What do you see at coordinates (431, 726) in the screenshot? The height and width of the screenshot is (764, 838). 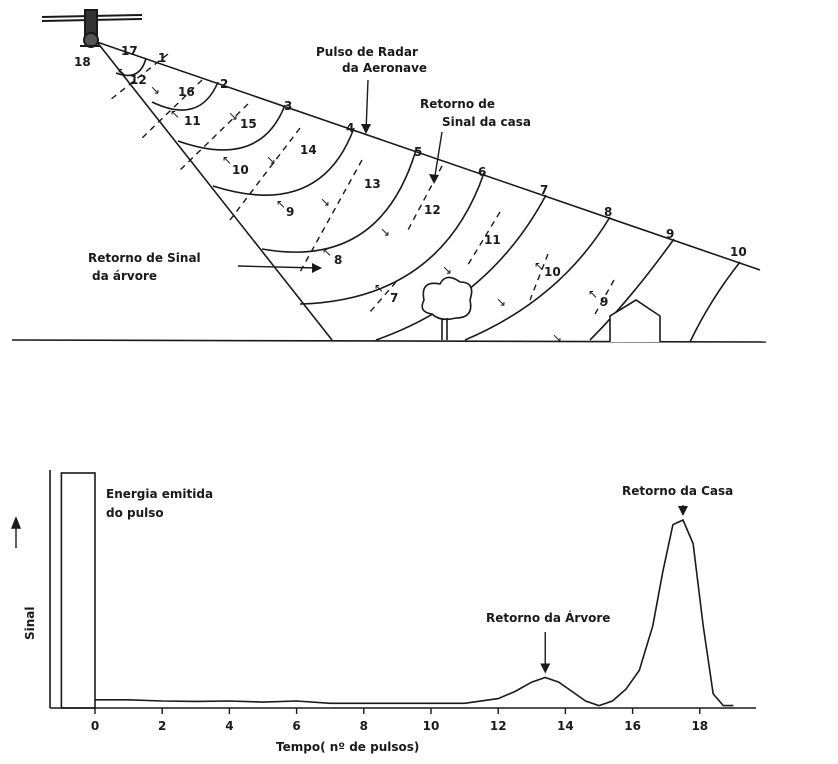 I see `x-tick-label: 10` at bounding box center [431, 726].